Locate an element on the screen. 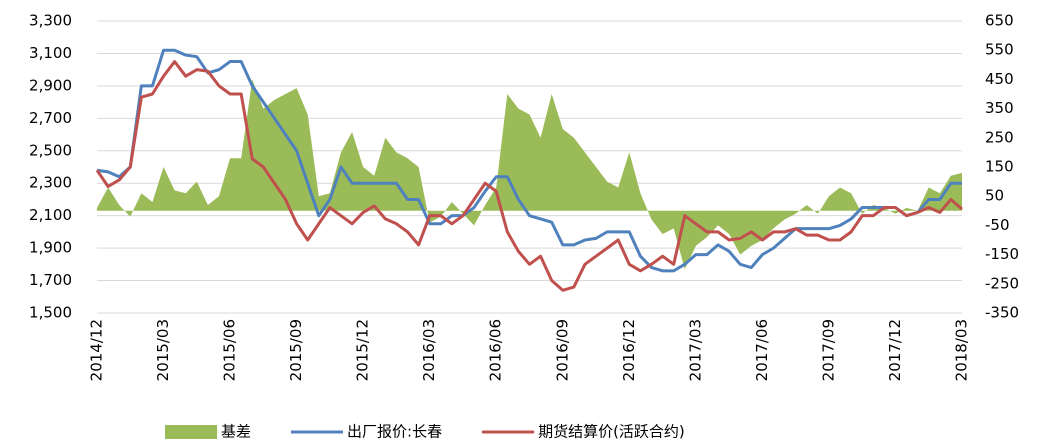 This screenshot has height=443, width=1037. x-tick-label: 2017/09 is located at coordinates (828, 350).